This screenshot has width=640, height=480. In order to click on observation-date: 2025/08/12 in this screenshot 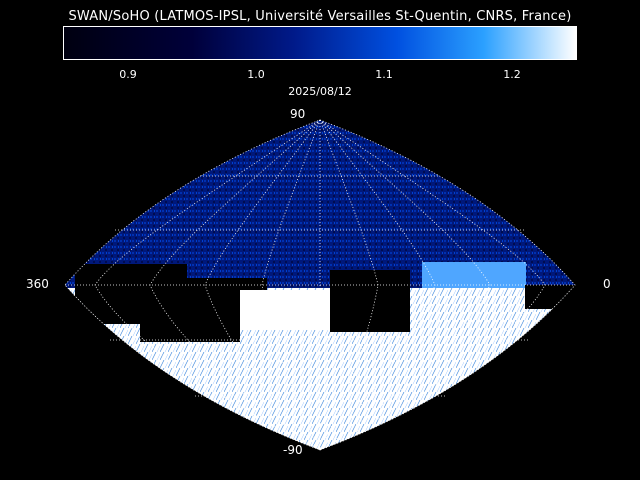, I will do `click(320, 91)`.